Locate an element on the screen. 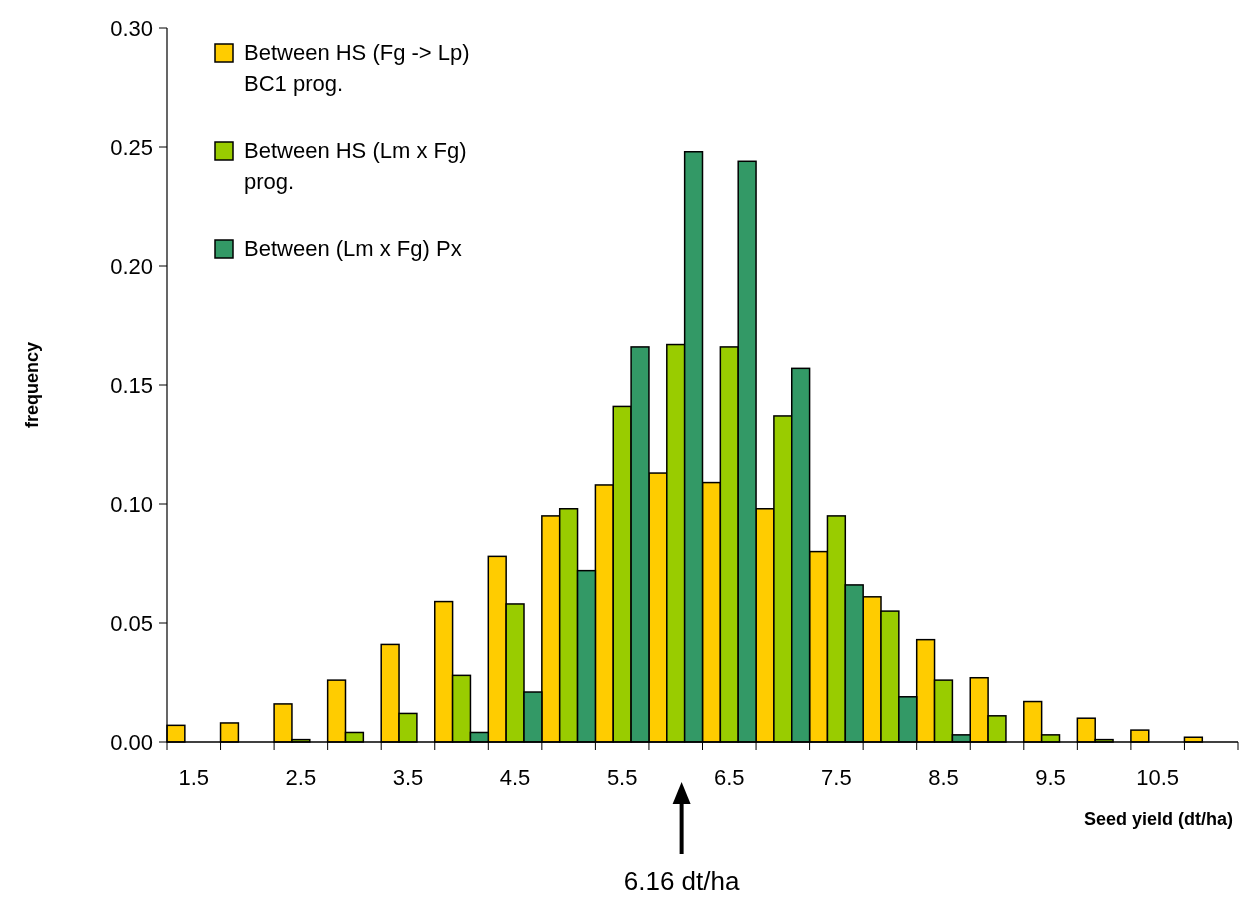  y-tick-label: 0.20 is located at coordinates (131, 266).